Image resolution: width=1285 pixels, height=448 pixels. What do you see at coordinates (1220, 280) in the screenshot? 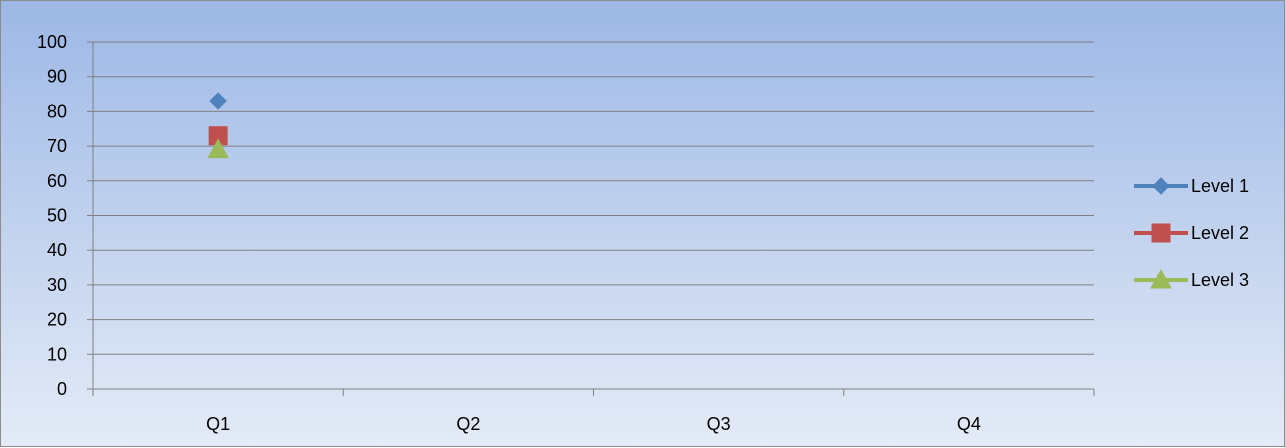
I see `legend-label: Level 3` at bounding box center [1220, 280].